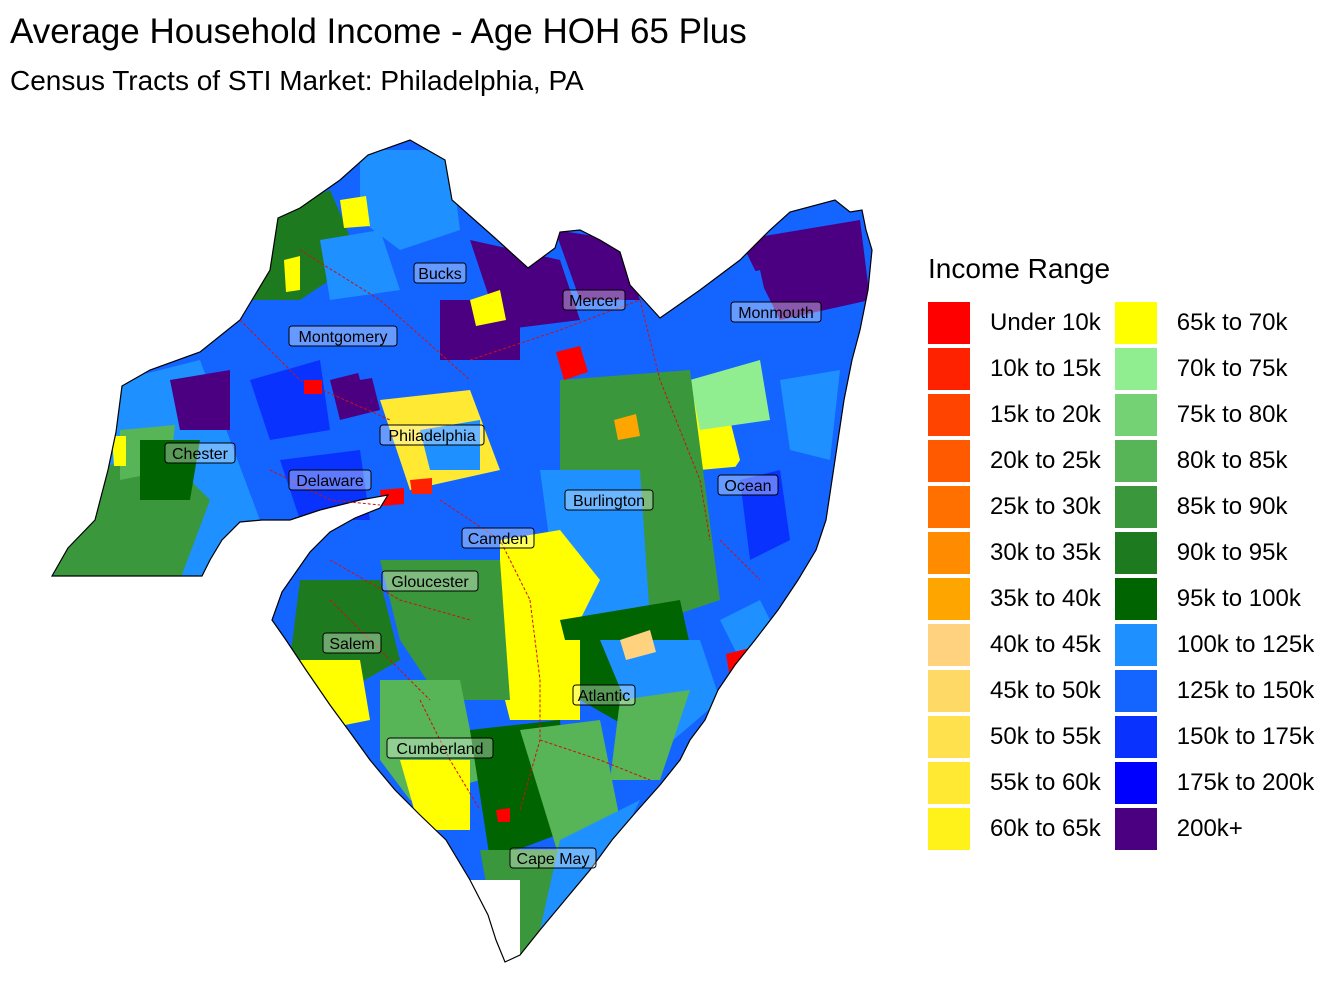  Describe the element at coordinates (1014, 553) in the screenshot. I see `legend-item: 30k to 35k` at that location.